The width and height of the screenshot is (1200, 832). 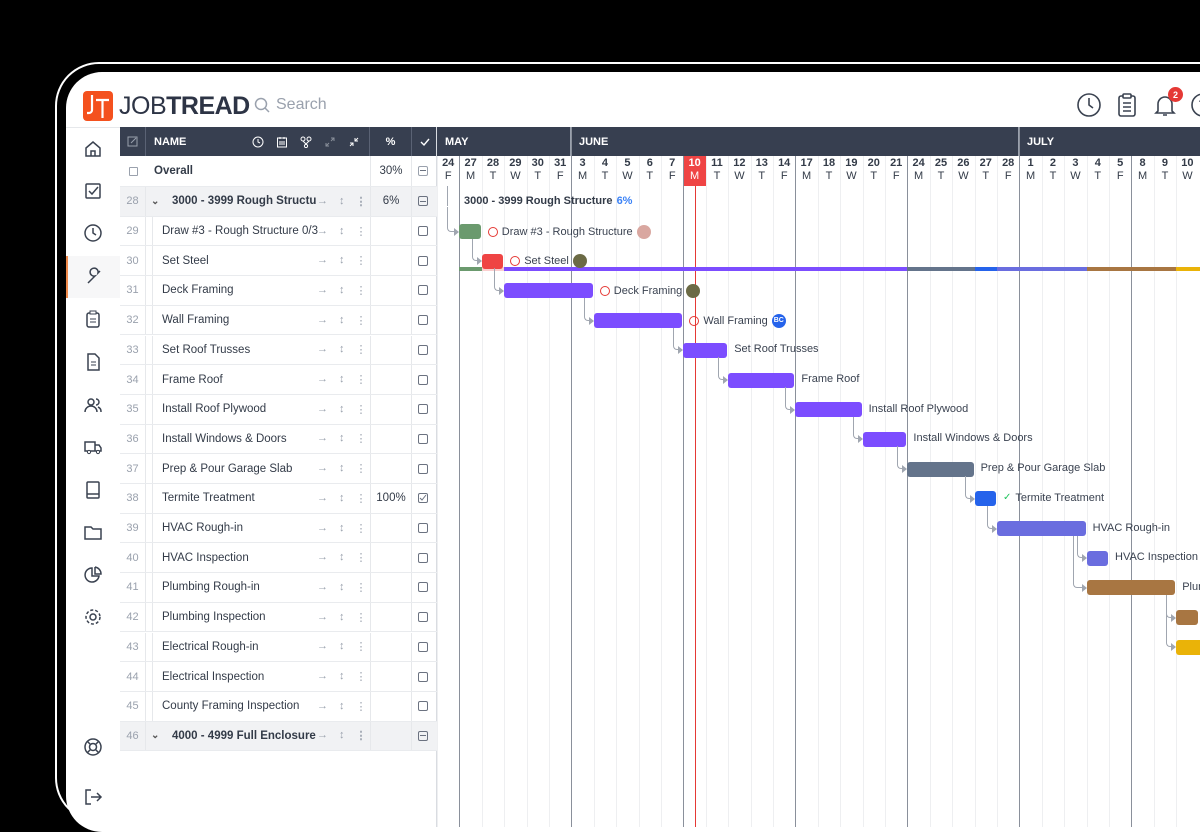 What do you see at coordinates (278, 202) in the screenshot?
I see `group-row: 28 ⌄ 3000 - 3999 Rough Structure → ↕ ⋮ 6%` at bounding box center [278, 202].